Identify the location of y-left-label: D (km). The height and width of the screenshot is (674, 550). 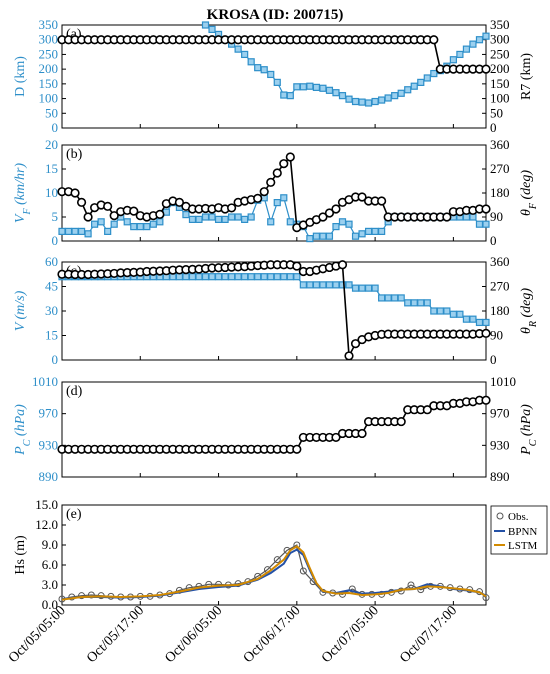
(20, 76).